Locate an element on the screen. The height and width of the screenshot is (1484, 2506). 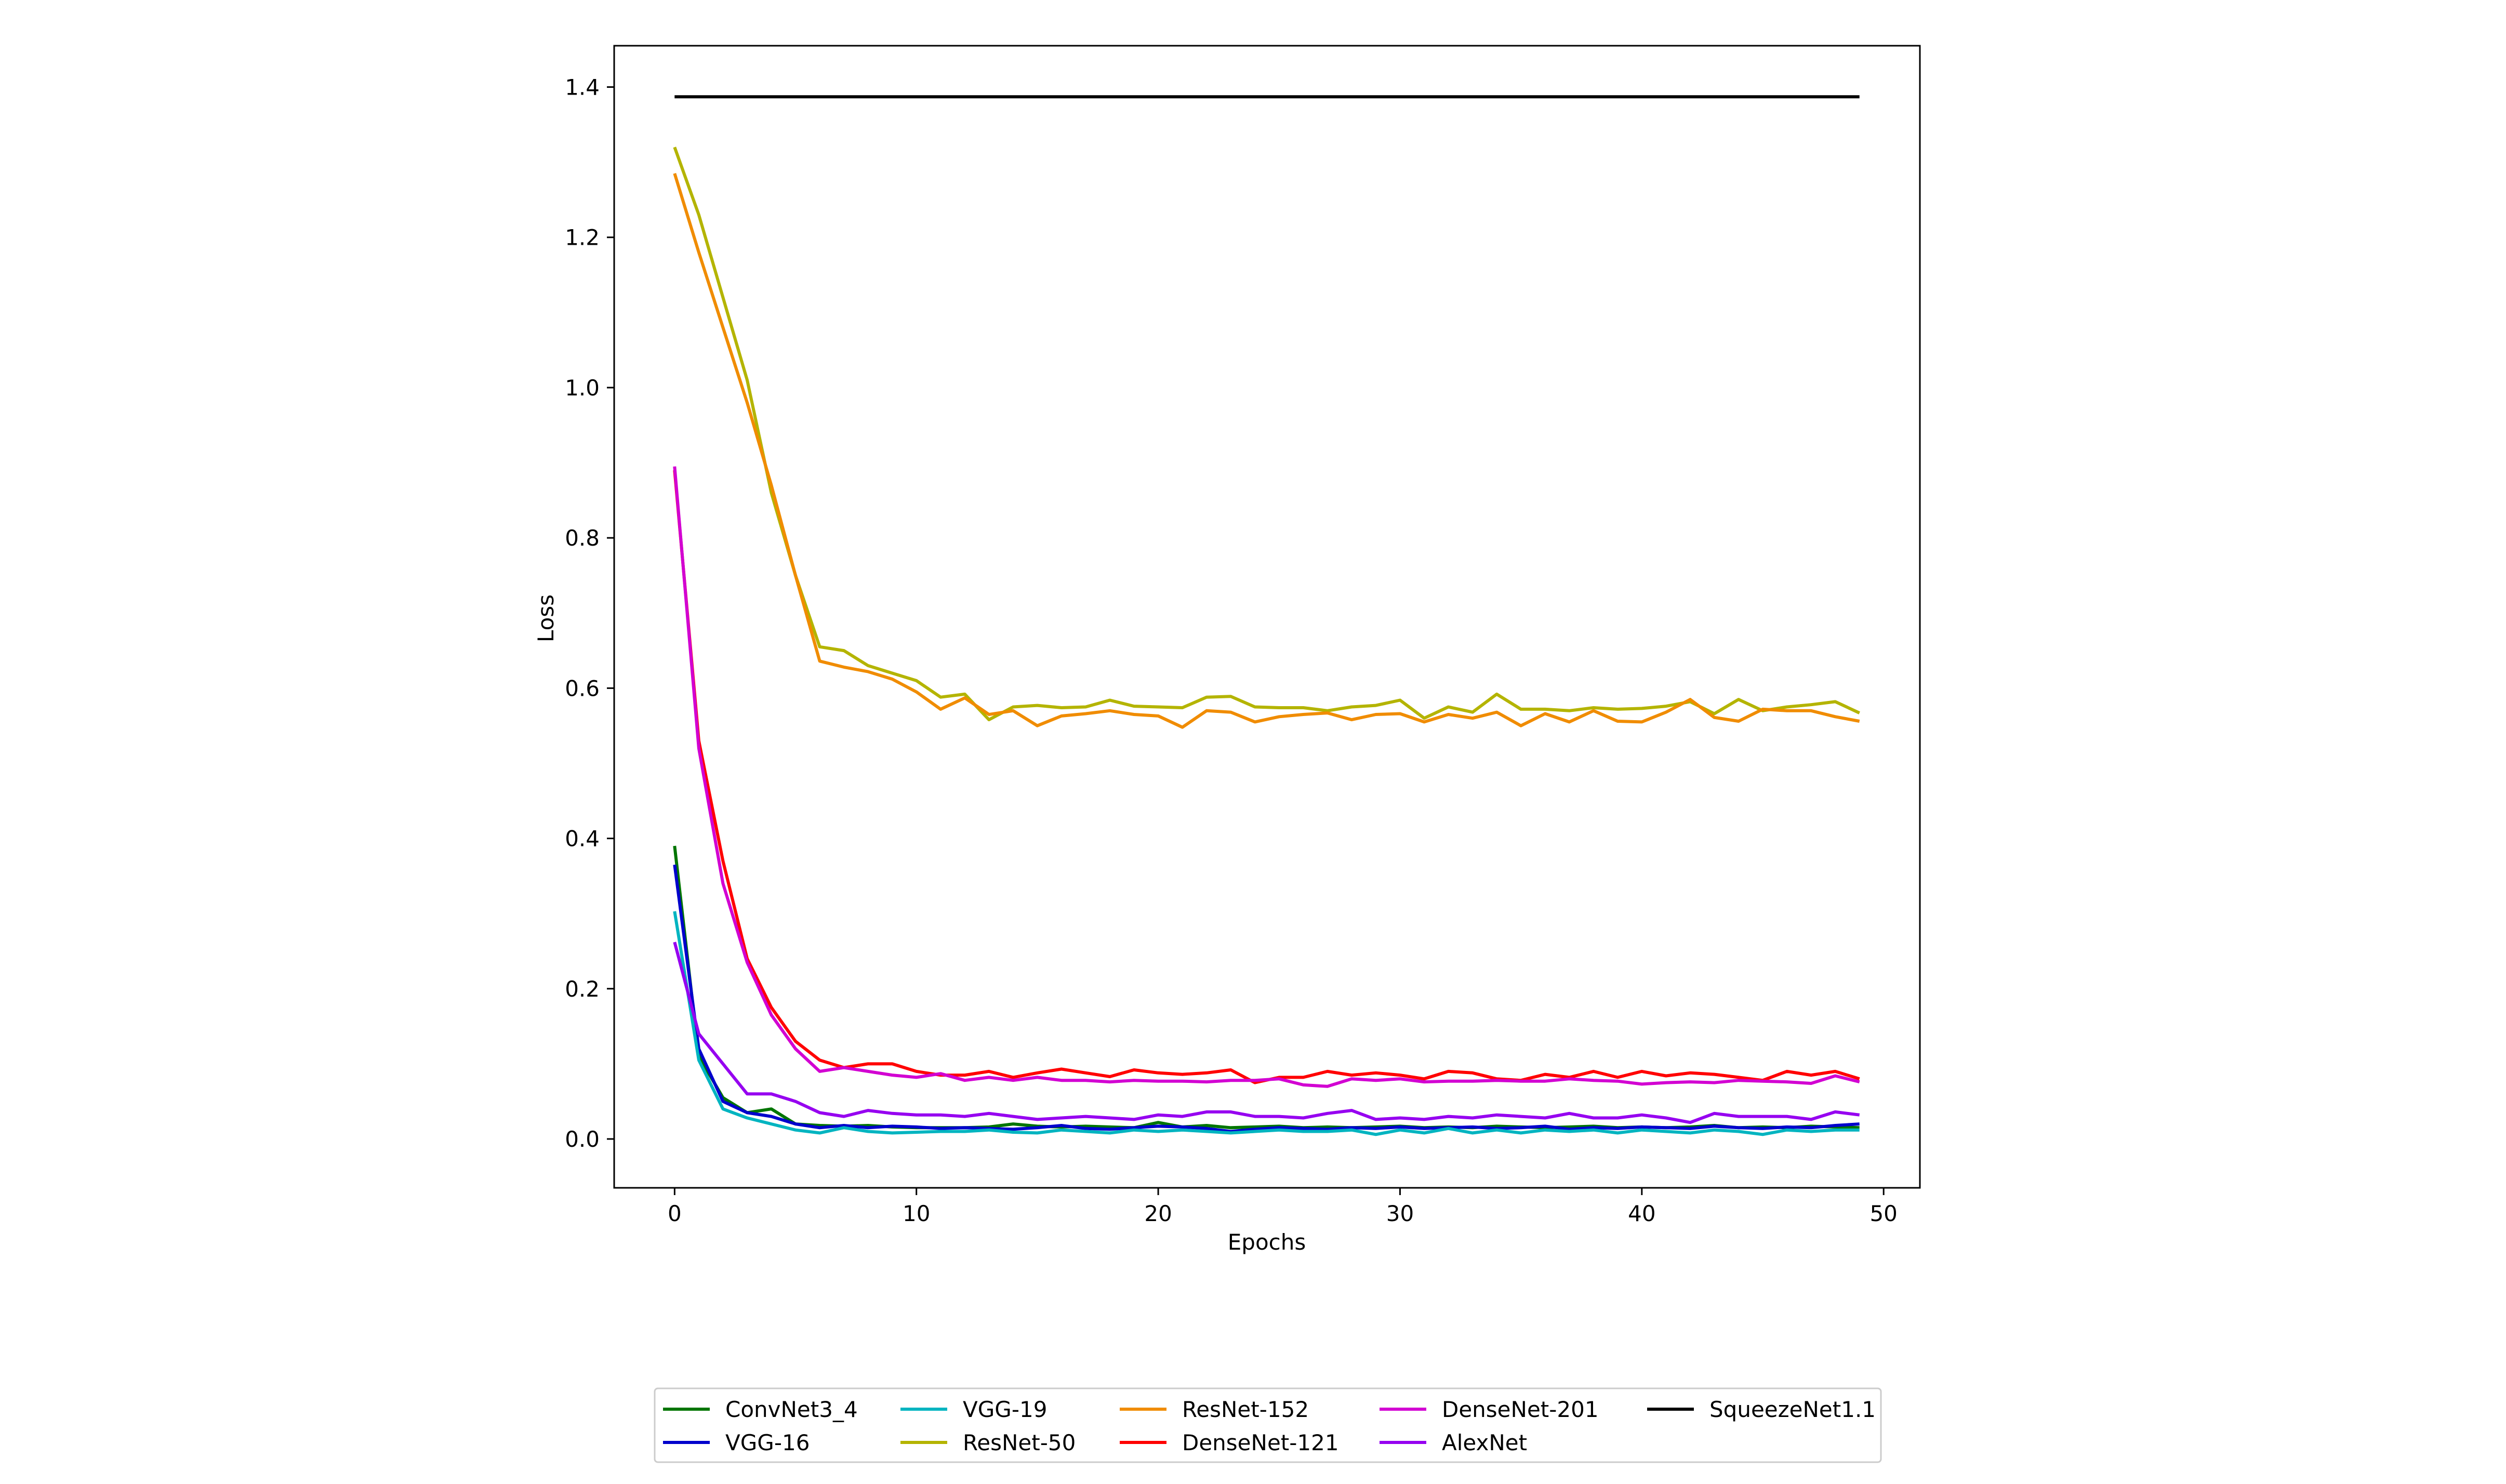
legend-frame is located at coordinates (1268, 1425).